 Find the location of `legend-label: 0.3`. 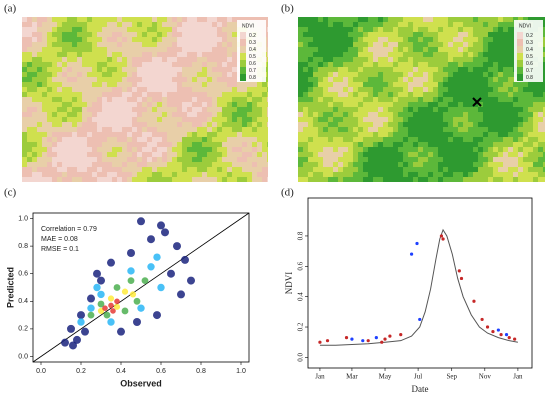

legend-label: 0.3 is located at coordinates (252, 43).